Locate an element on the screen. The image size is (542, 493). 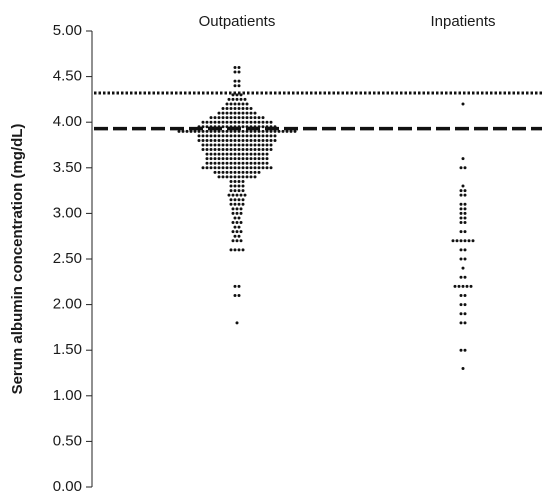
y-tick-label: 0.50 is located at coordinates (67, 440).